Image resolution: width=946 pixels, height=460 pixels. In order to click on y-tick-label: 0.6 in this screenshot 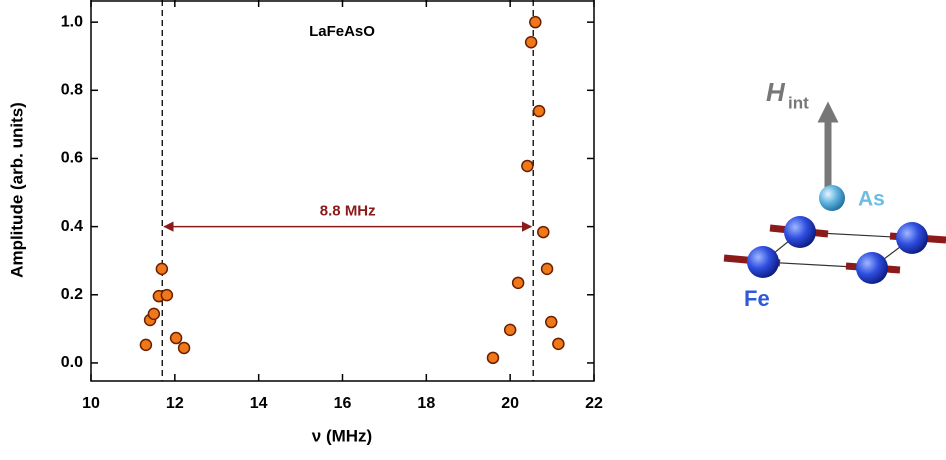, I will do `click(72, 158)`.